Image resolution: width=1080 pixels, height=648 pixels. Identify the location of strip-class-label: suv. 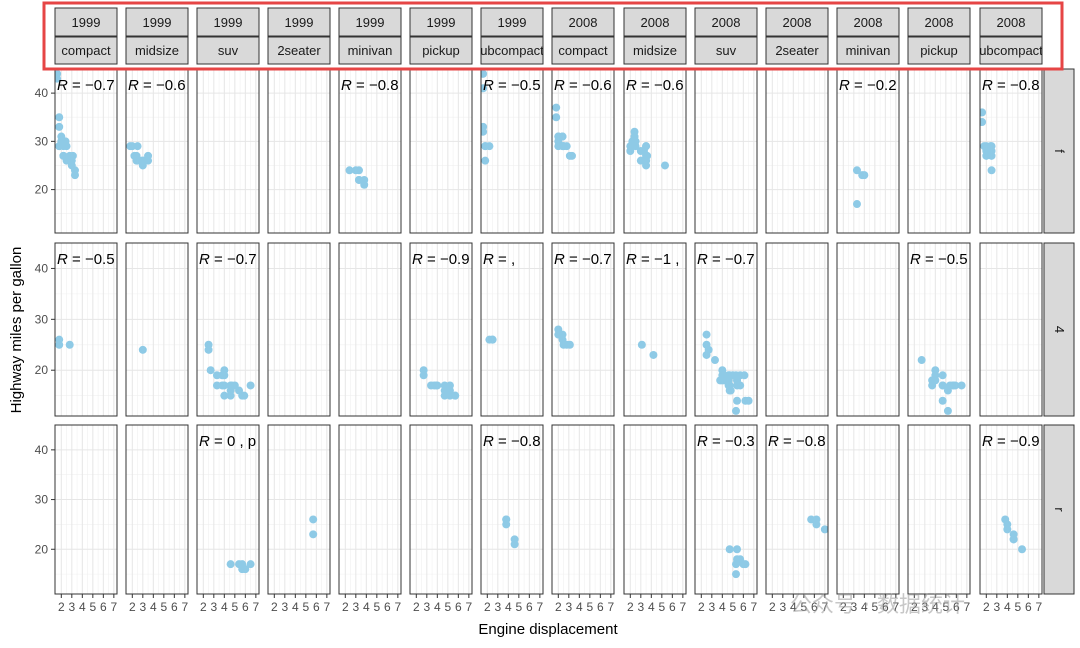
(726, 50).